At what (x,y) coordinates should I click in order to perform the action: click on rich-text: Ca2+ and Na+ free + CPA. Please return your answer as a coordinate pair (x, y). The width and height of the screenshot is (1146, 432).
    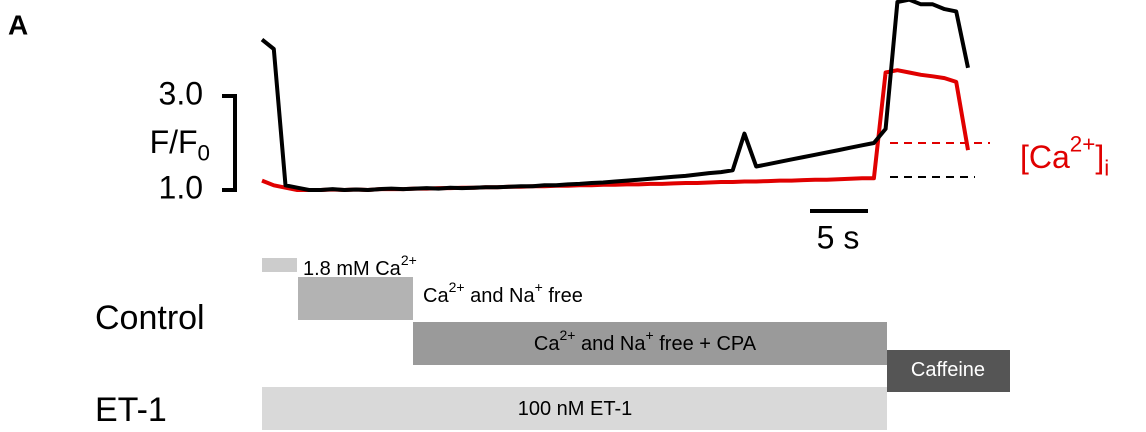
    Looking at the image, I should click on (645, 341).